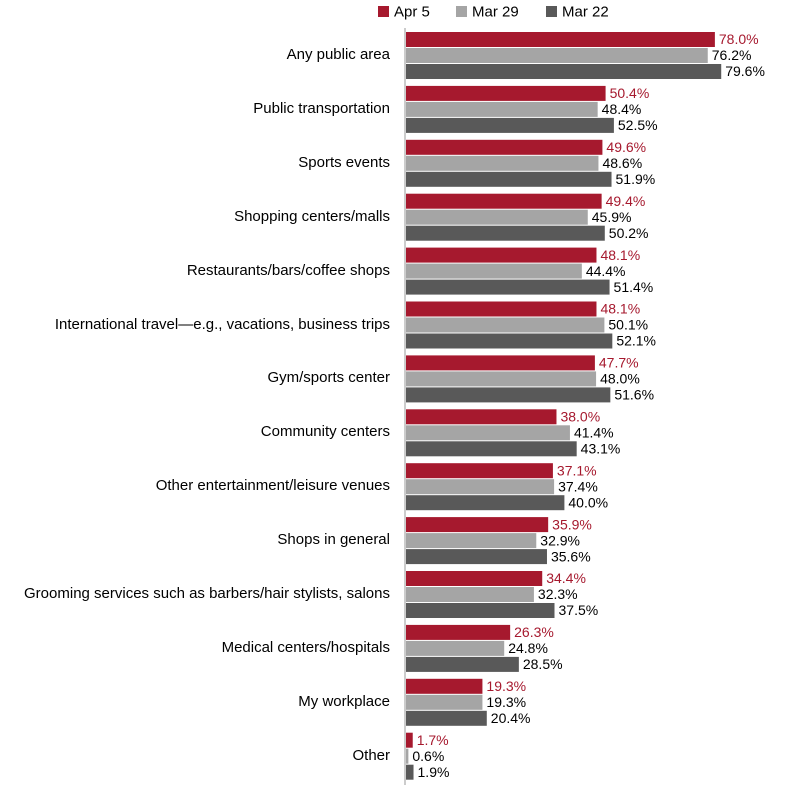 This screenshot has height=792, width=796. I want to click on category-text: Shops in general, so click(333, 540).